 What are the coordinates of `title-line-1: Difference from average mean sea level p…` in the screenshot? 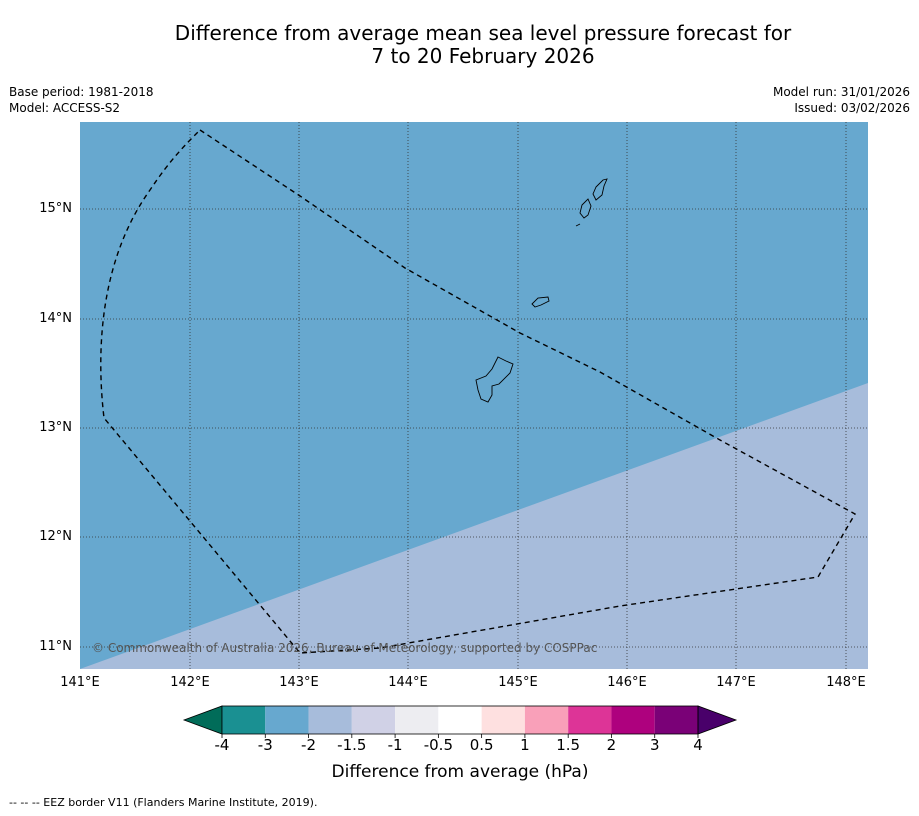 It's located at (483, 33).